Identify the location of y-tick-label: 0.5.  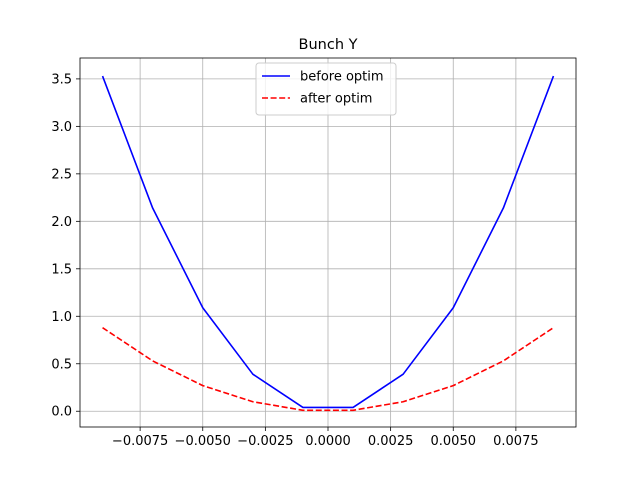
(61, 364).